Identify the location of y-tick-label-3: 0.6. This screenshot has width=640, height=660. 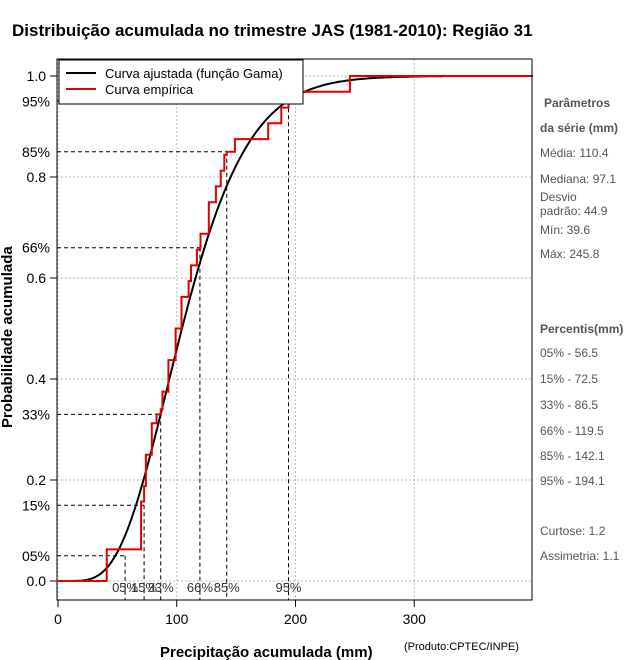
(37, 278).